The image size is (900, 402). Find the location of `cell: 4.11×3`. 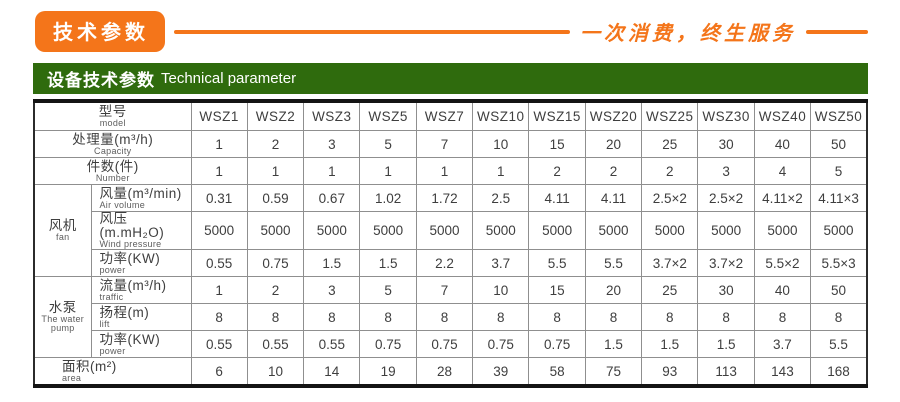

cell: 4.11×3 is located at coordinates (839, 198).